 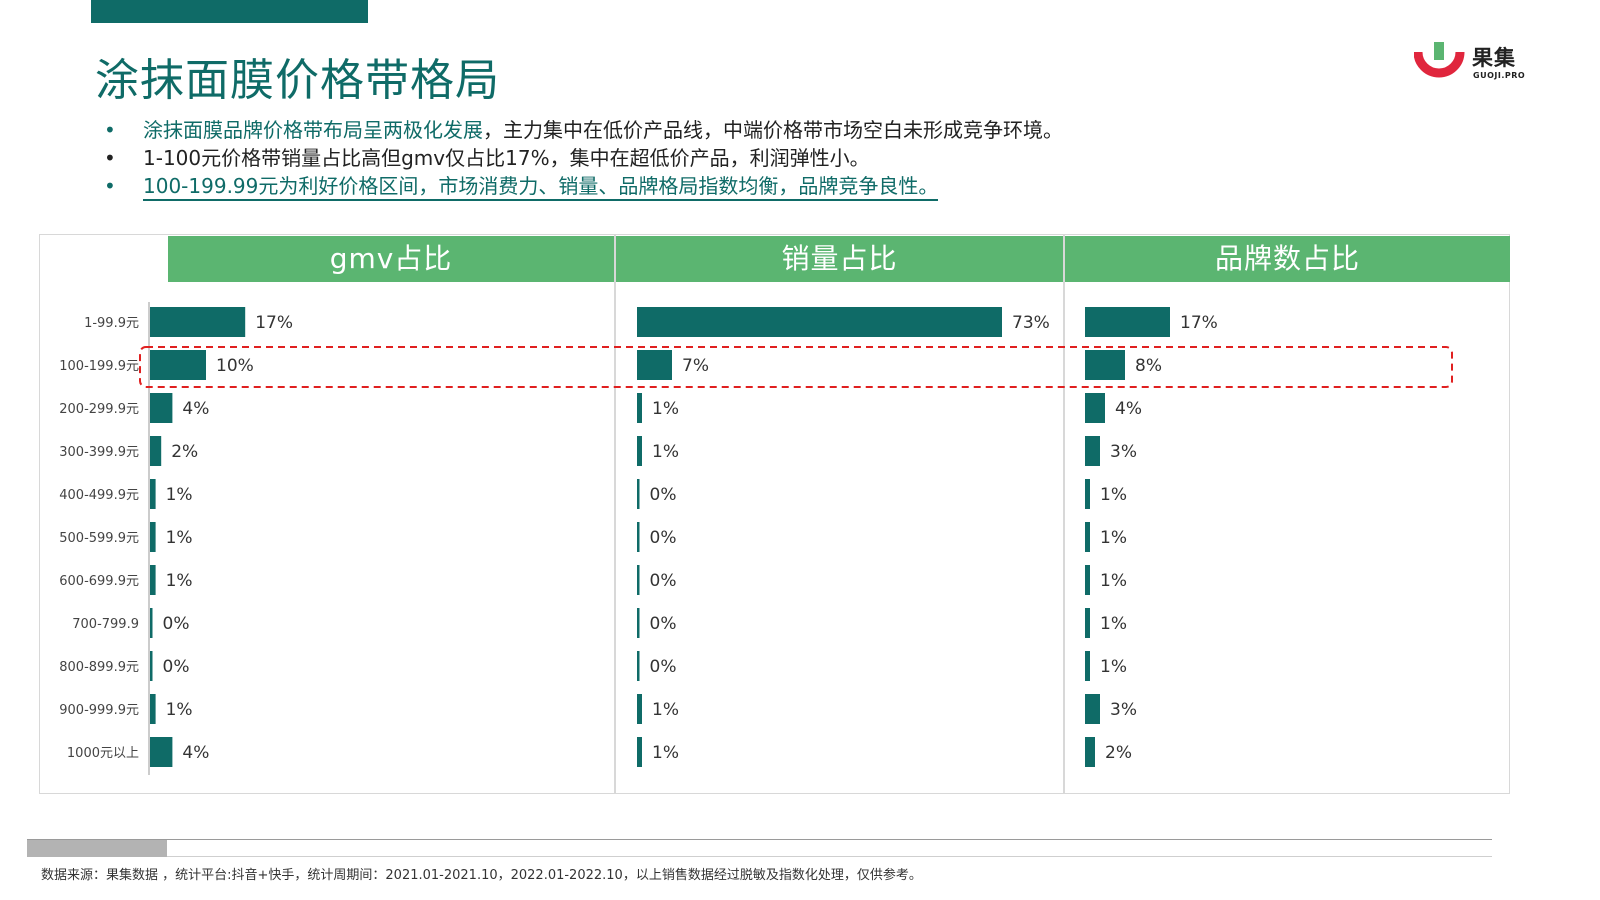 What do you see at coordinates (1439, 60) in the screenshot?
I see `guoji-logo-icon` at bounding box center [1439, 60].